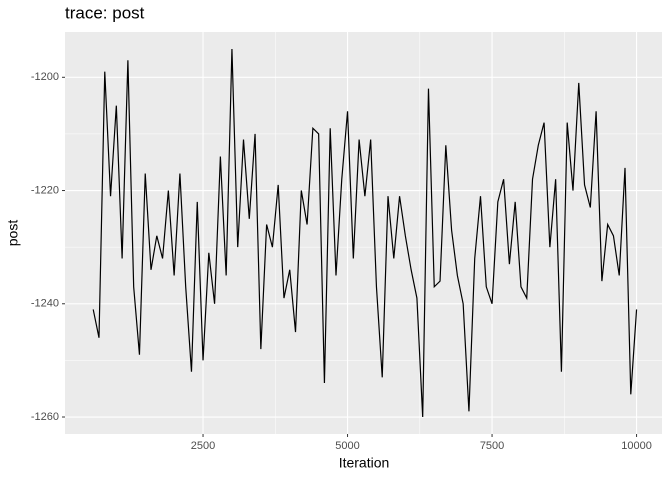 The width and height of the screenshot is (672, 480). What do you see at coordinates (347, 446) in the screenshot?
I see `x-tick-label: 5000` at bounding box center [347, 446].